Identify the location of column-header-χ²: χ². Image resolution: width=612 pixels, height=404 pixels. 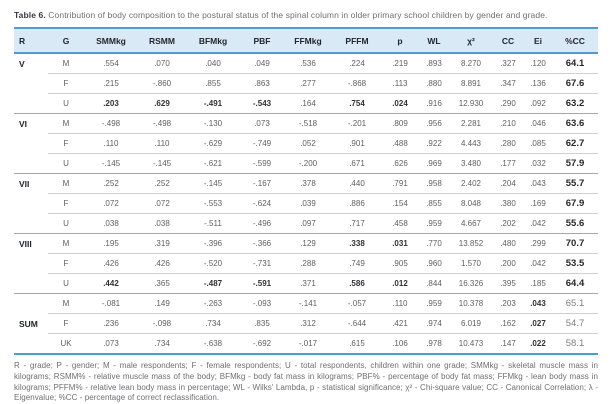
(471, 40).